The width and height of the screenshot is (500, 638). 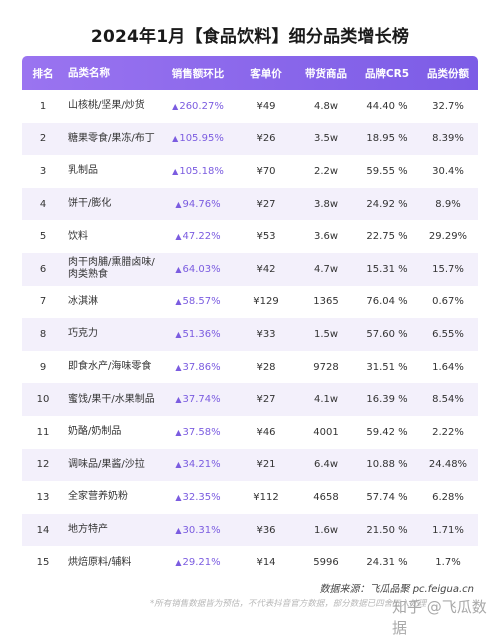 What do you see at coordinates (387, 237) in the screenshot?
I see `cr5-cell: 22.75 %` at bounding box center [387, 237].